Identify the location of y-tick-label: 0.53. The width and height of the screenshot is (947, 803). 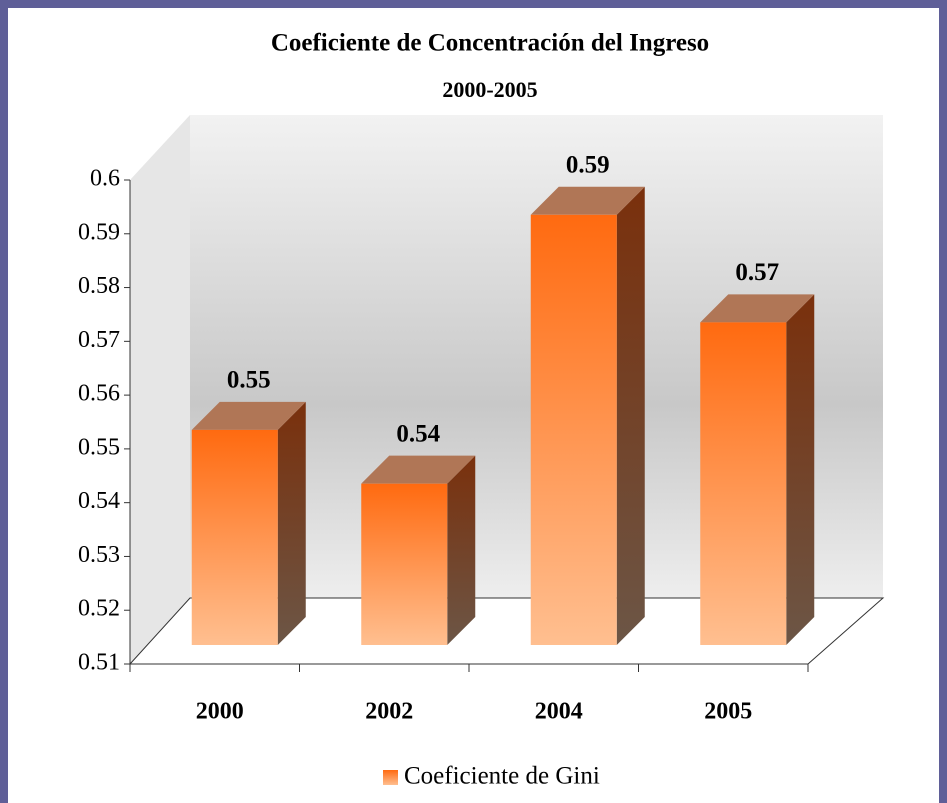
(99, 555).